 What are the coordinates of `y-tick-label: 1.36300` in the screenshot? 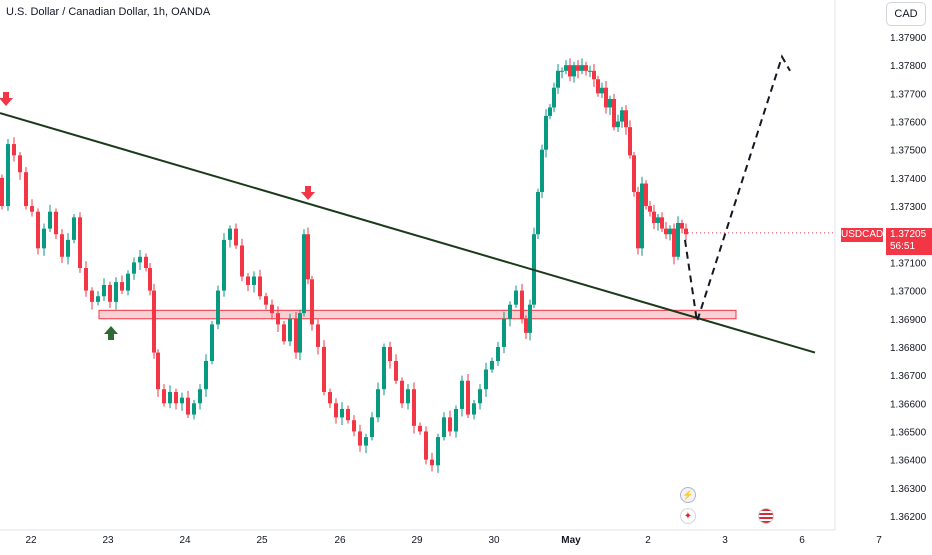 It's located at (908, 489).